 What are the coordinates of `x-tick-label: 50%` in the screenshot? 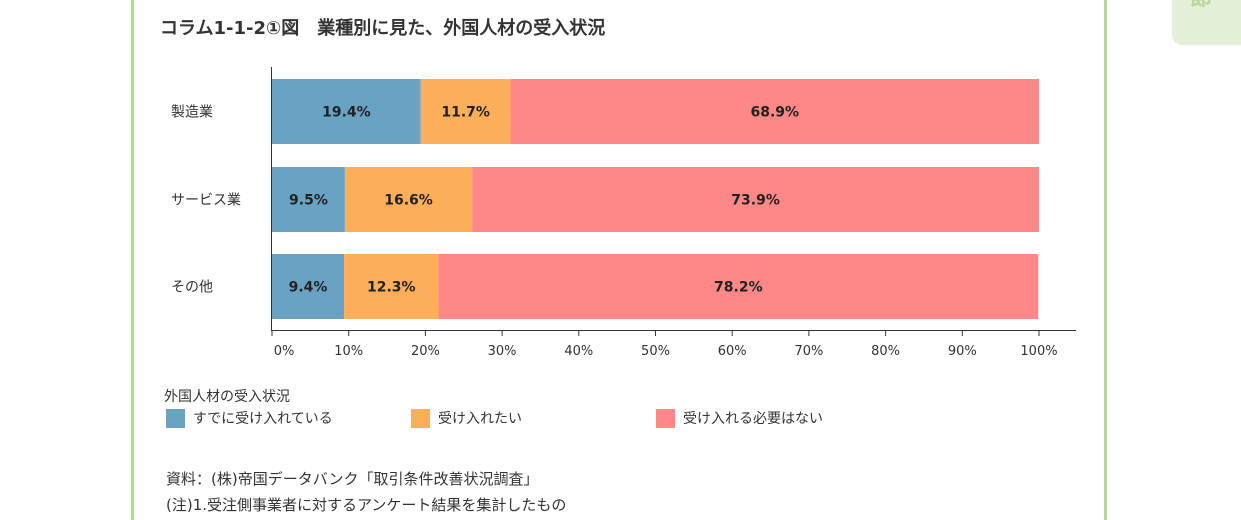 It's located at (655, 351).